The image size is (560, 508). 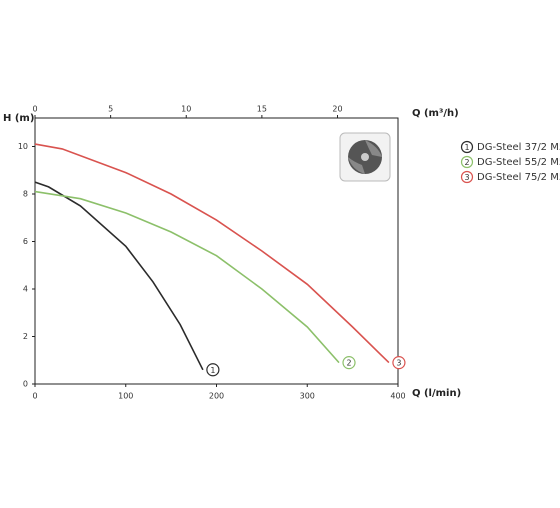 What do you see at coordinates (186, 109) in the screenshot?
I see `x2-tick-label: 10` at bounding box center [186, 109].